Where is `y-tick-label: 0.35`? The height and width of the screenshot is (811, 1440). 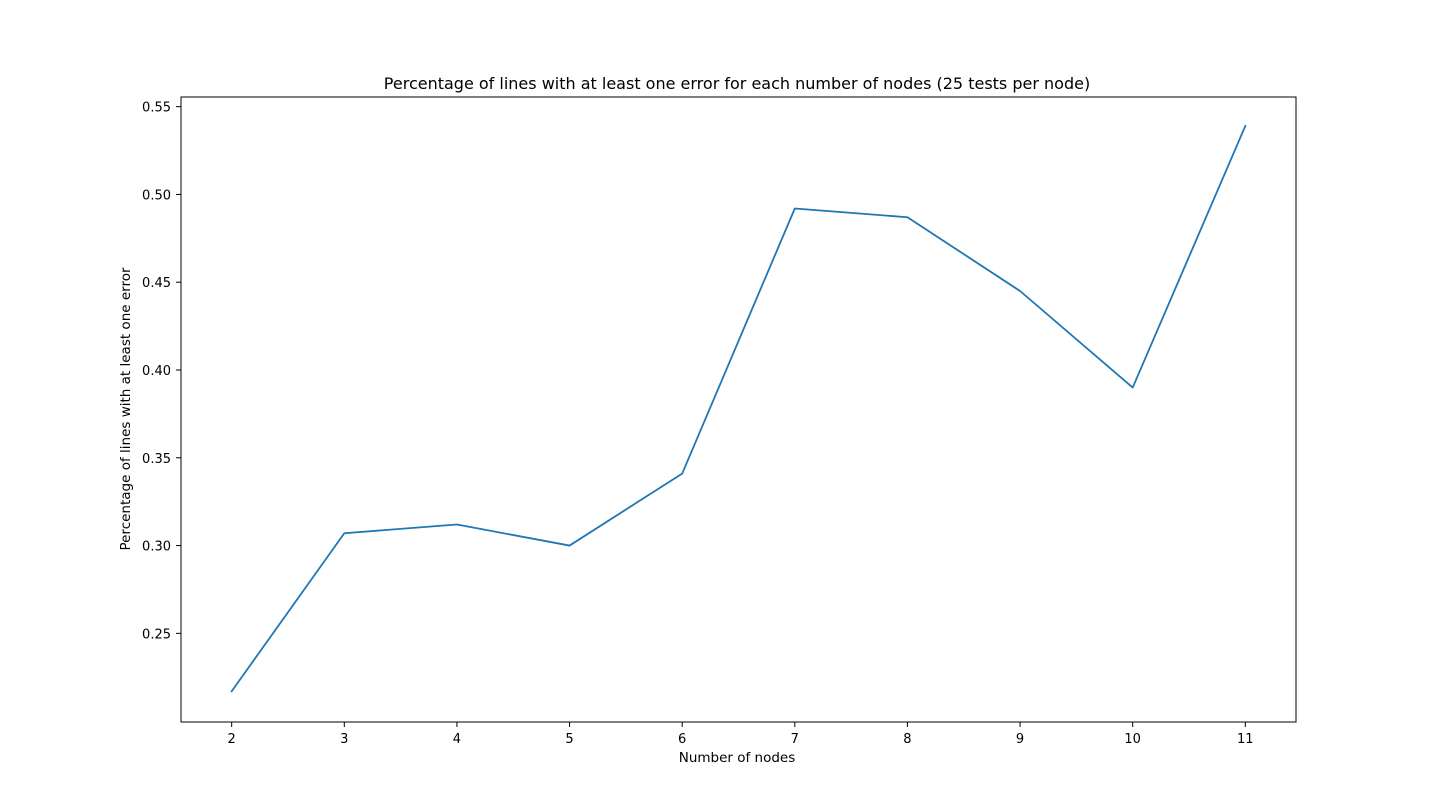 y-tick-label: 0.35 is located at coordinates (156, 459).